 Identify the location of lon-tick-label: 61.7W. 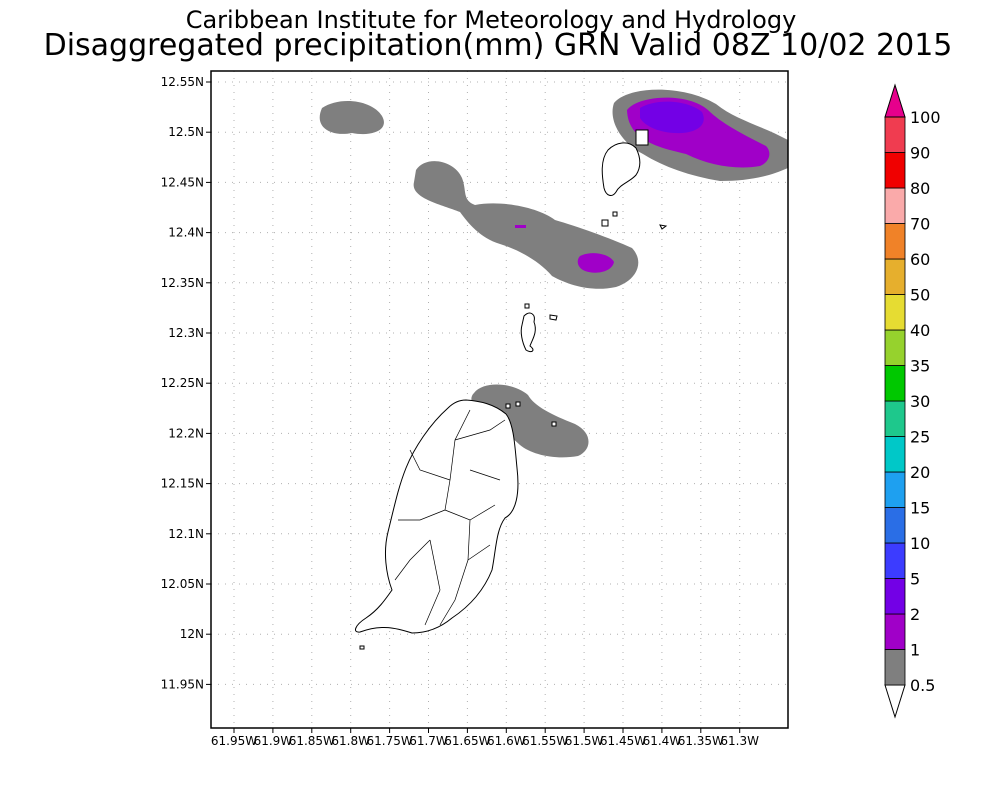
(428, 741).